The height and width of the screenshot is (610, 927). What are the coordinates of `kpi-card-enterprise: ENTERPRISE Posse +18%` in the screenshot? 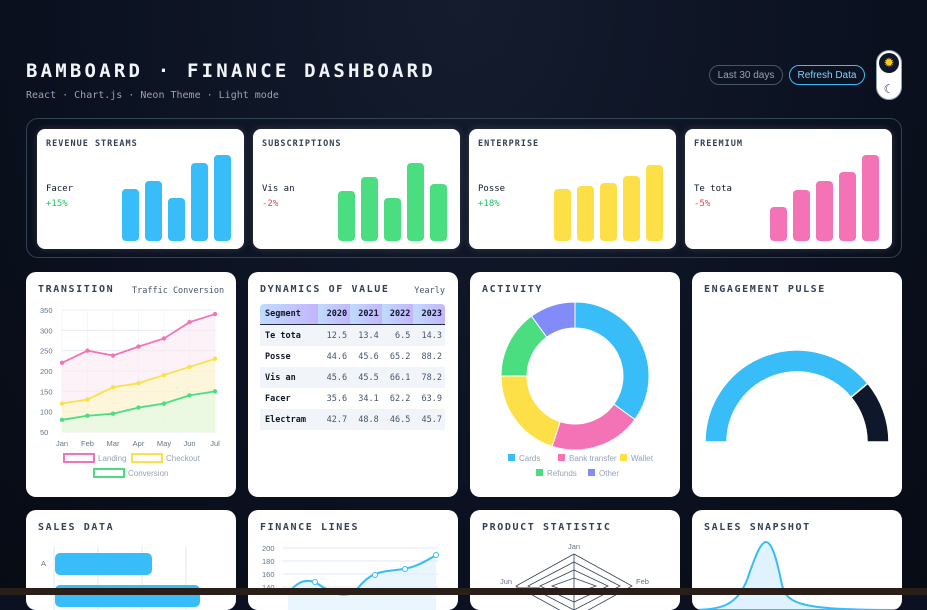 It's located at (572, 189).